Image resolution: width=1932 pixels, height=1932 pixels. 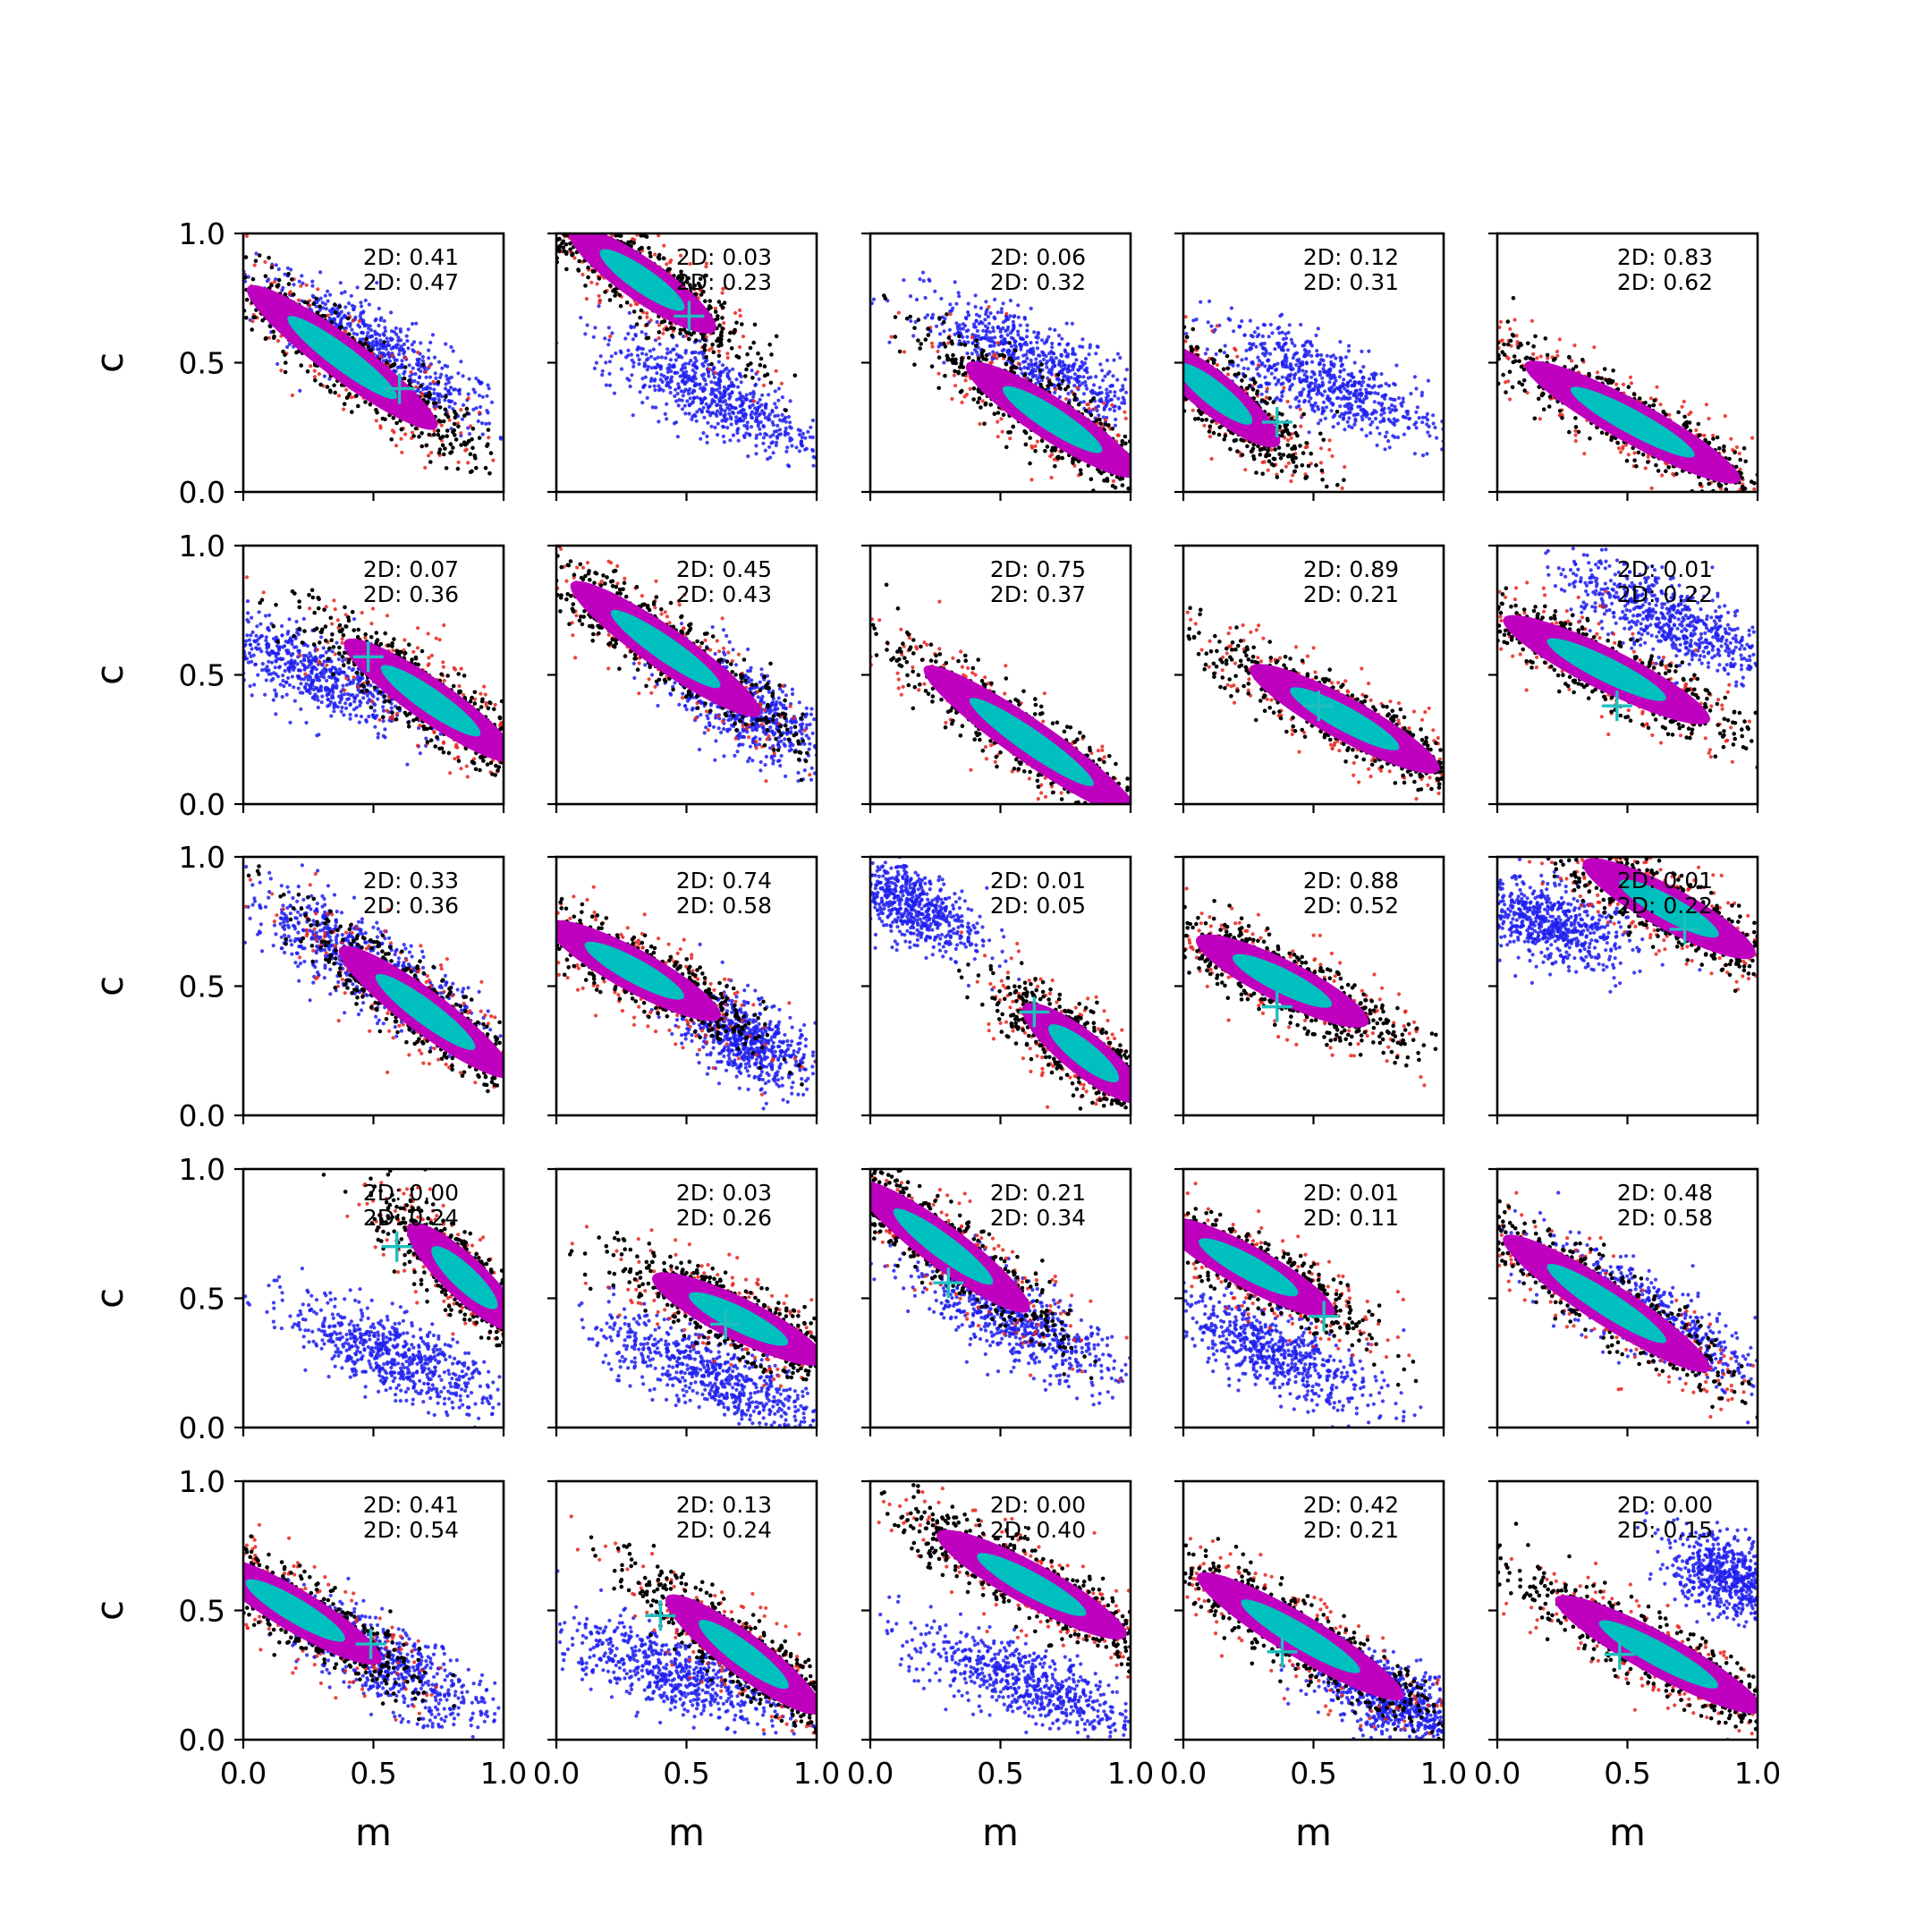 What do you see at coordinates (724, 282) in the screenshot?
I see `panel-annotation: 2D: 0.23` at bounding box center [724, 282].